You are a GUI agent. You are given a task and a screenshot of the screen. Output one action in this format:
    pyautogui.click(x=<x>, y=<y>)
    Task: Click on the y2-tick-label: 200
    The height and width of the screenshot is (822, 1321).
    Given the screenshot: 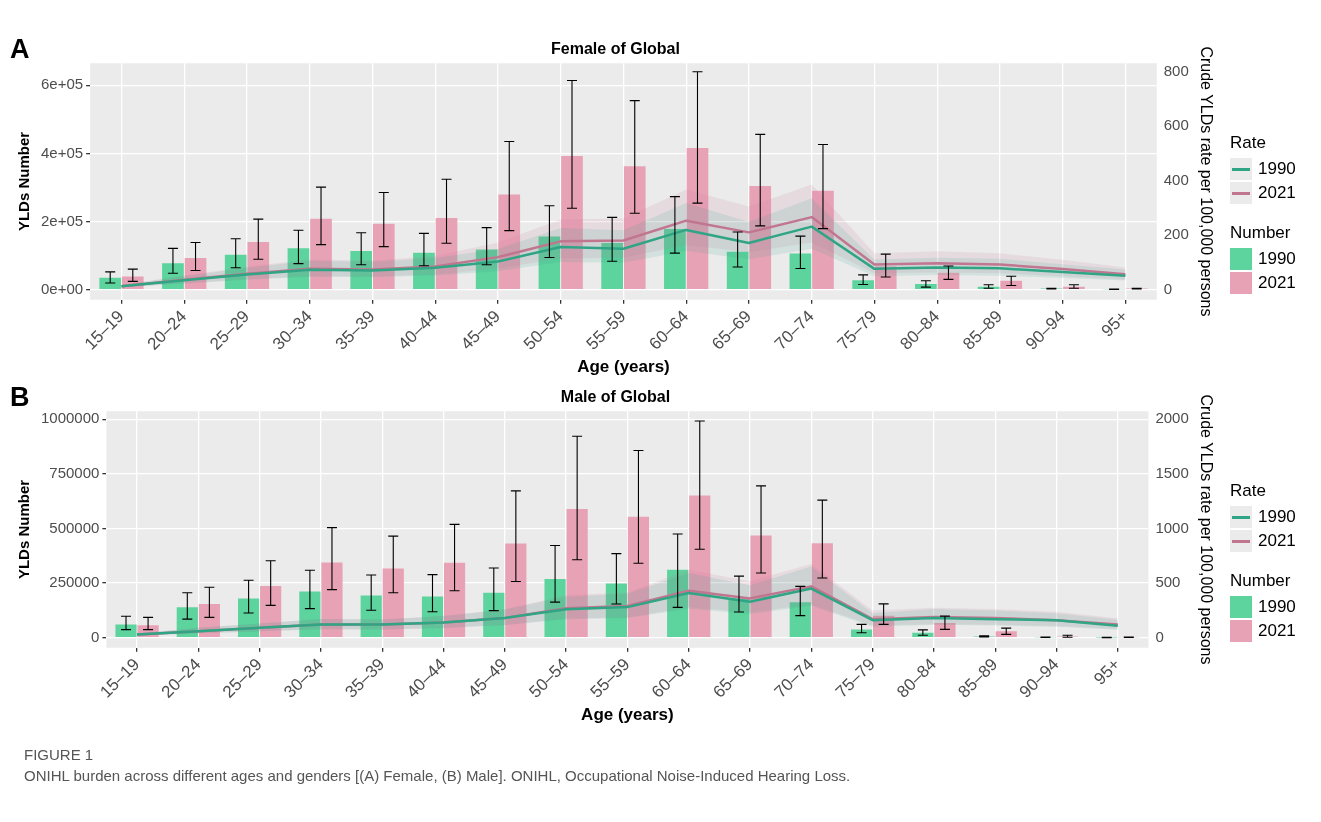 What is the action you would take?
    pyautogui.click(x=1176, y=234)
    